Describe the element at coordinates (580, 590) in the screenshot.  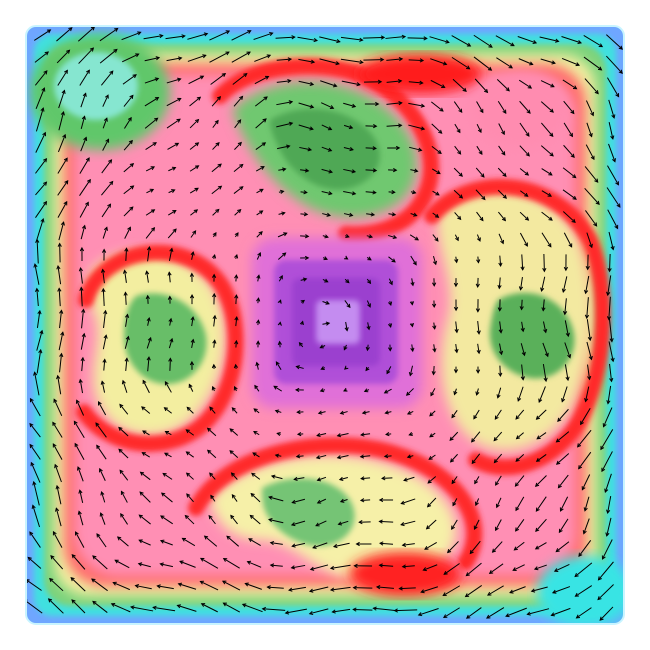
I see `bottom-right-cyan` at that location.